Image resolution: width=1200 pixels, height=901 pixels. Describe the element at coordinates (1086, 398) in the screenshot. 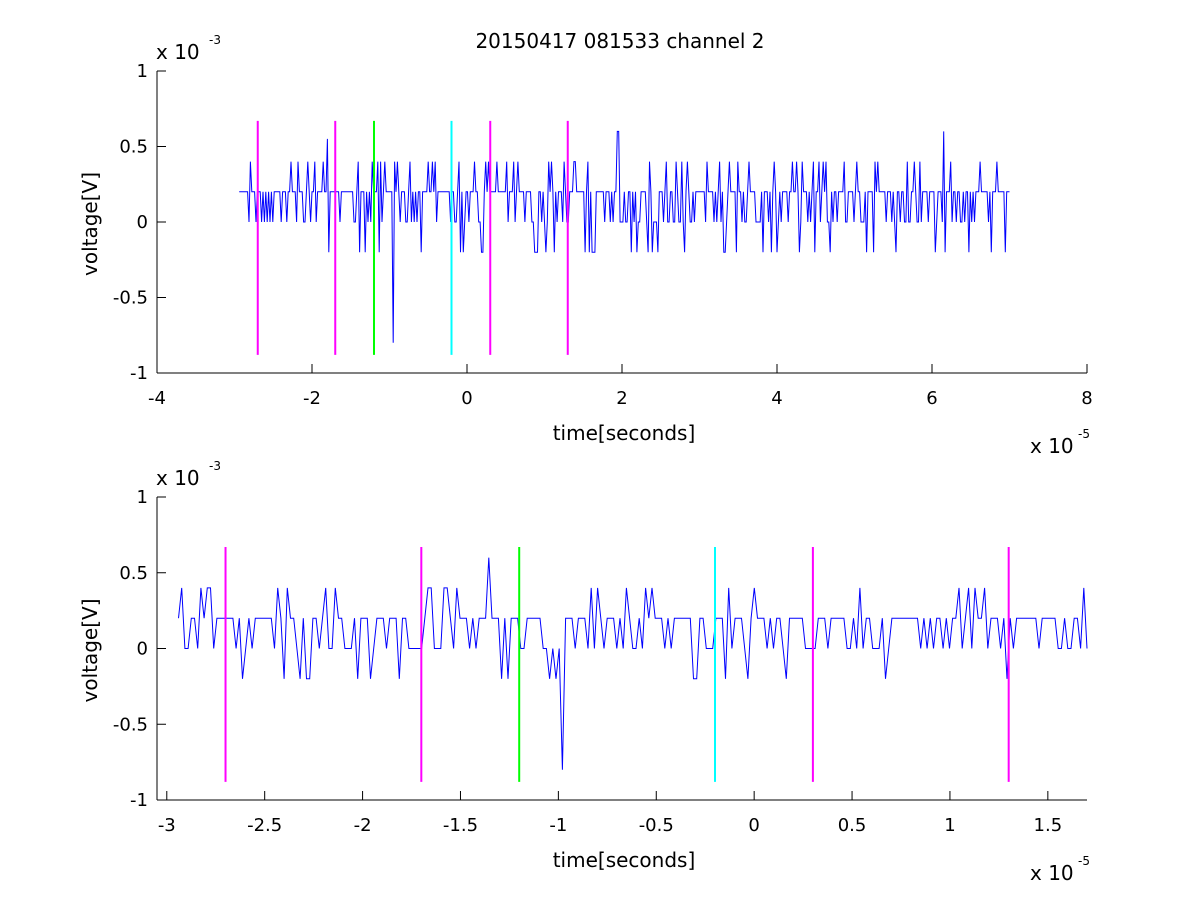

I see `x-tick-label: 8` at that location.